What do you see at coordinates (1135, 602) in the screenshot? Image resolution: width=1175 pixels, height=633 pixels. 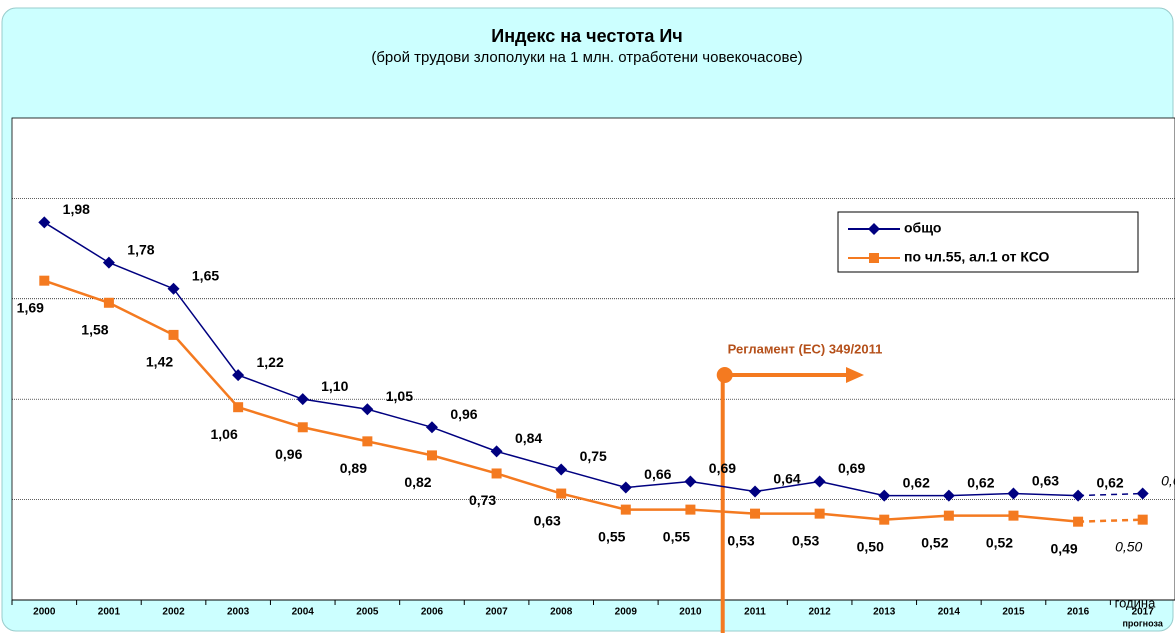 I see `x-axis-label: година` at bounding box center [1135, 602].